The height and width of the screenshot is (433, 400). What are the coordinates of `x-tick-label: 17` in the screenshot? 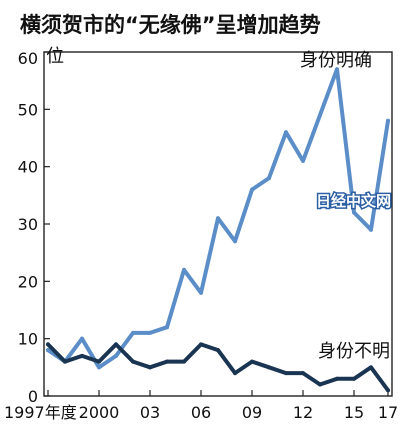 It's located at (388, 412).